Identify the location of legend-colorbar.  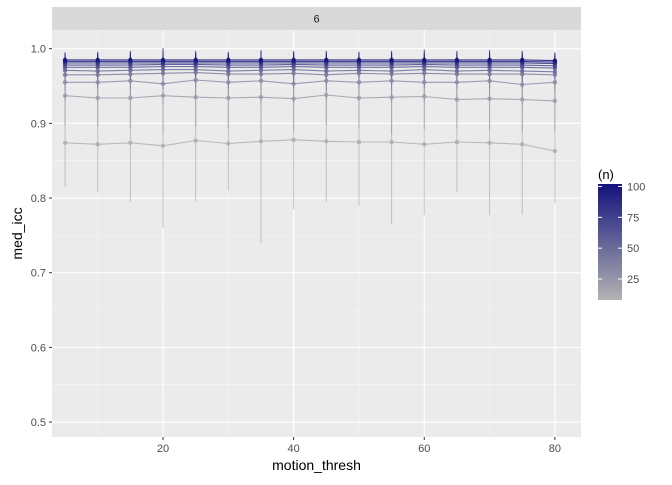
(610, 242).